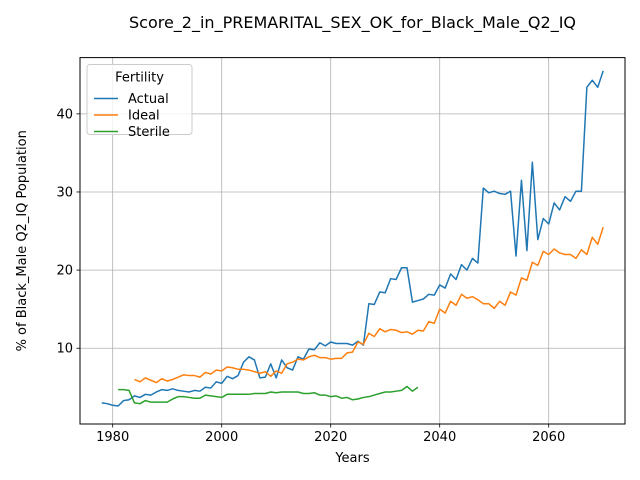 This screenshot has width=640, height=480. What do you see at coordinates (112, 437) in the screenshot?
I see `x-tick-label: 1980` at bounding box center [112, 437].